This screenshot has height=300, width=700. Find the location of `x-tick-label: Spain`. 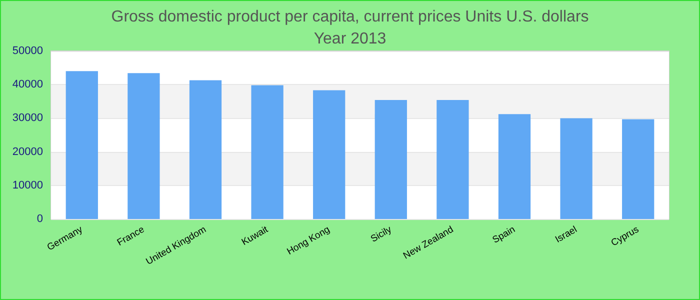

x-tick-label: Spain is located at coordinates (504, 235).